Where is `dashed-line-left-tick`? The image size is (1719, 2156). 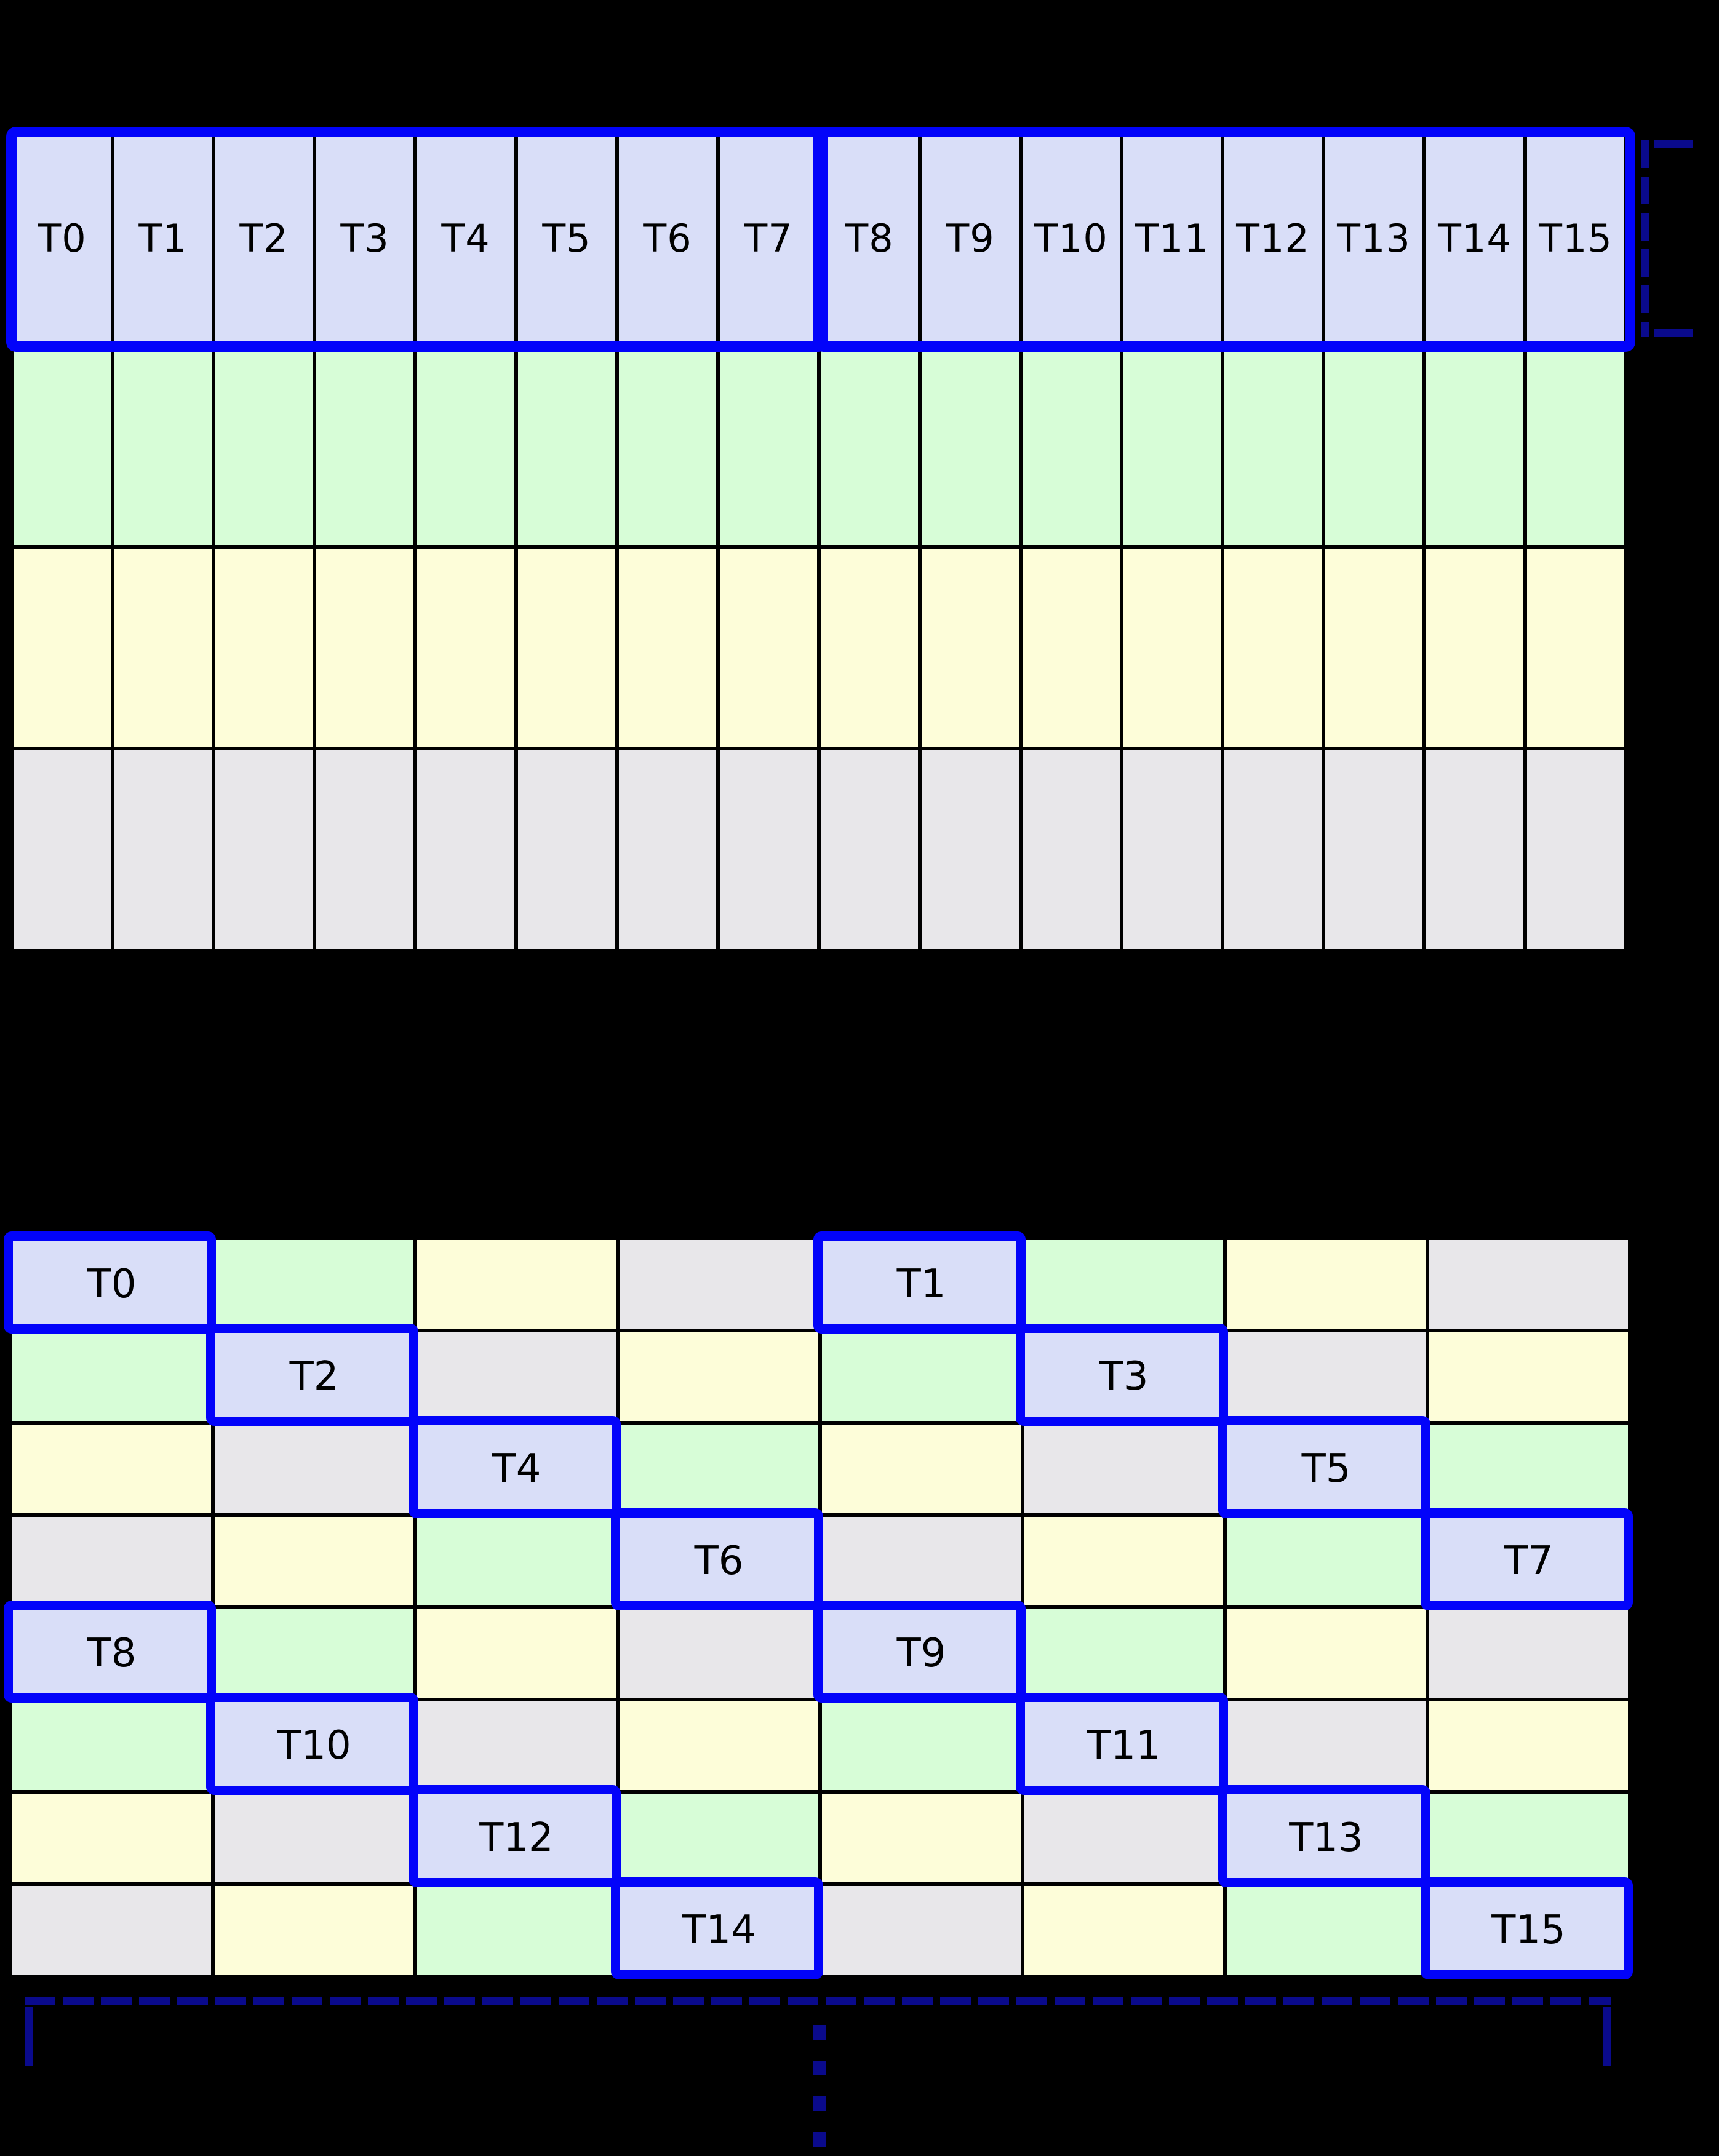 dashed-line-left-tick is located at coordinates (29, 2036).